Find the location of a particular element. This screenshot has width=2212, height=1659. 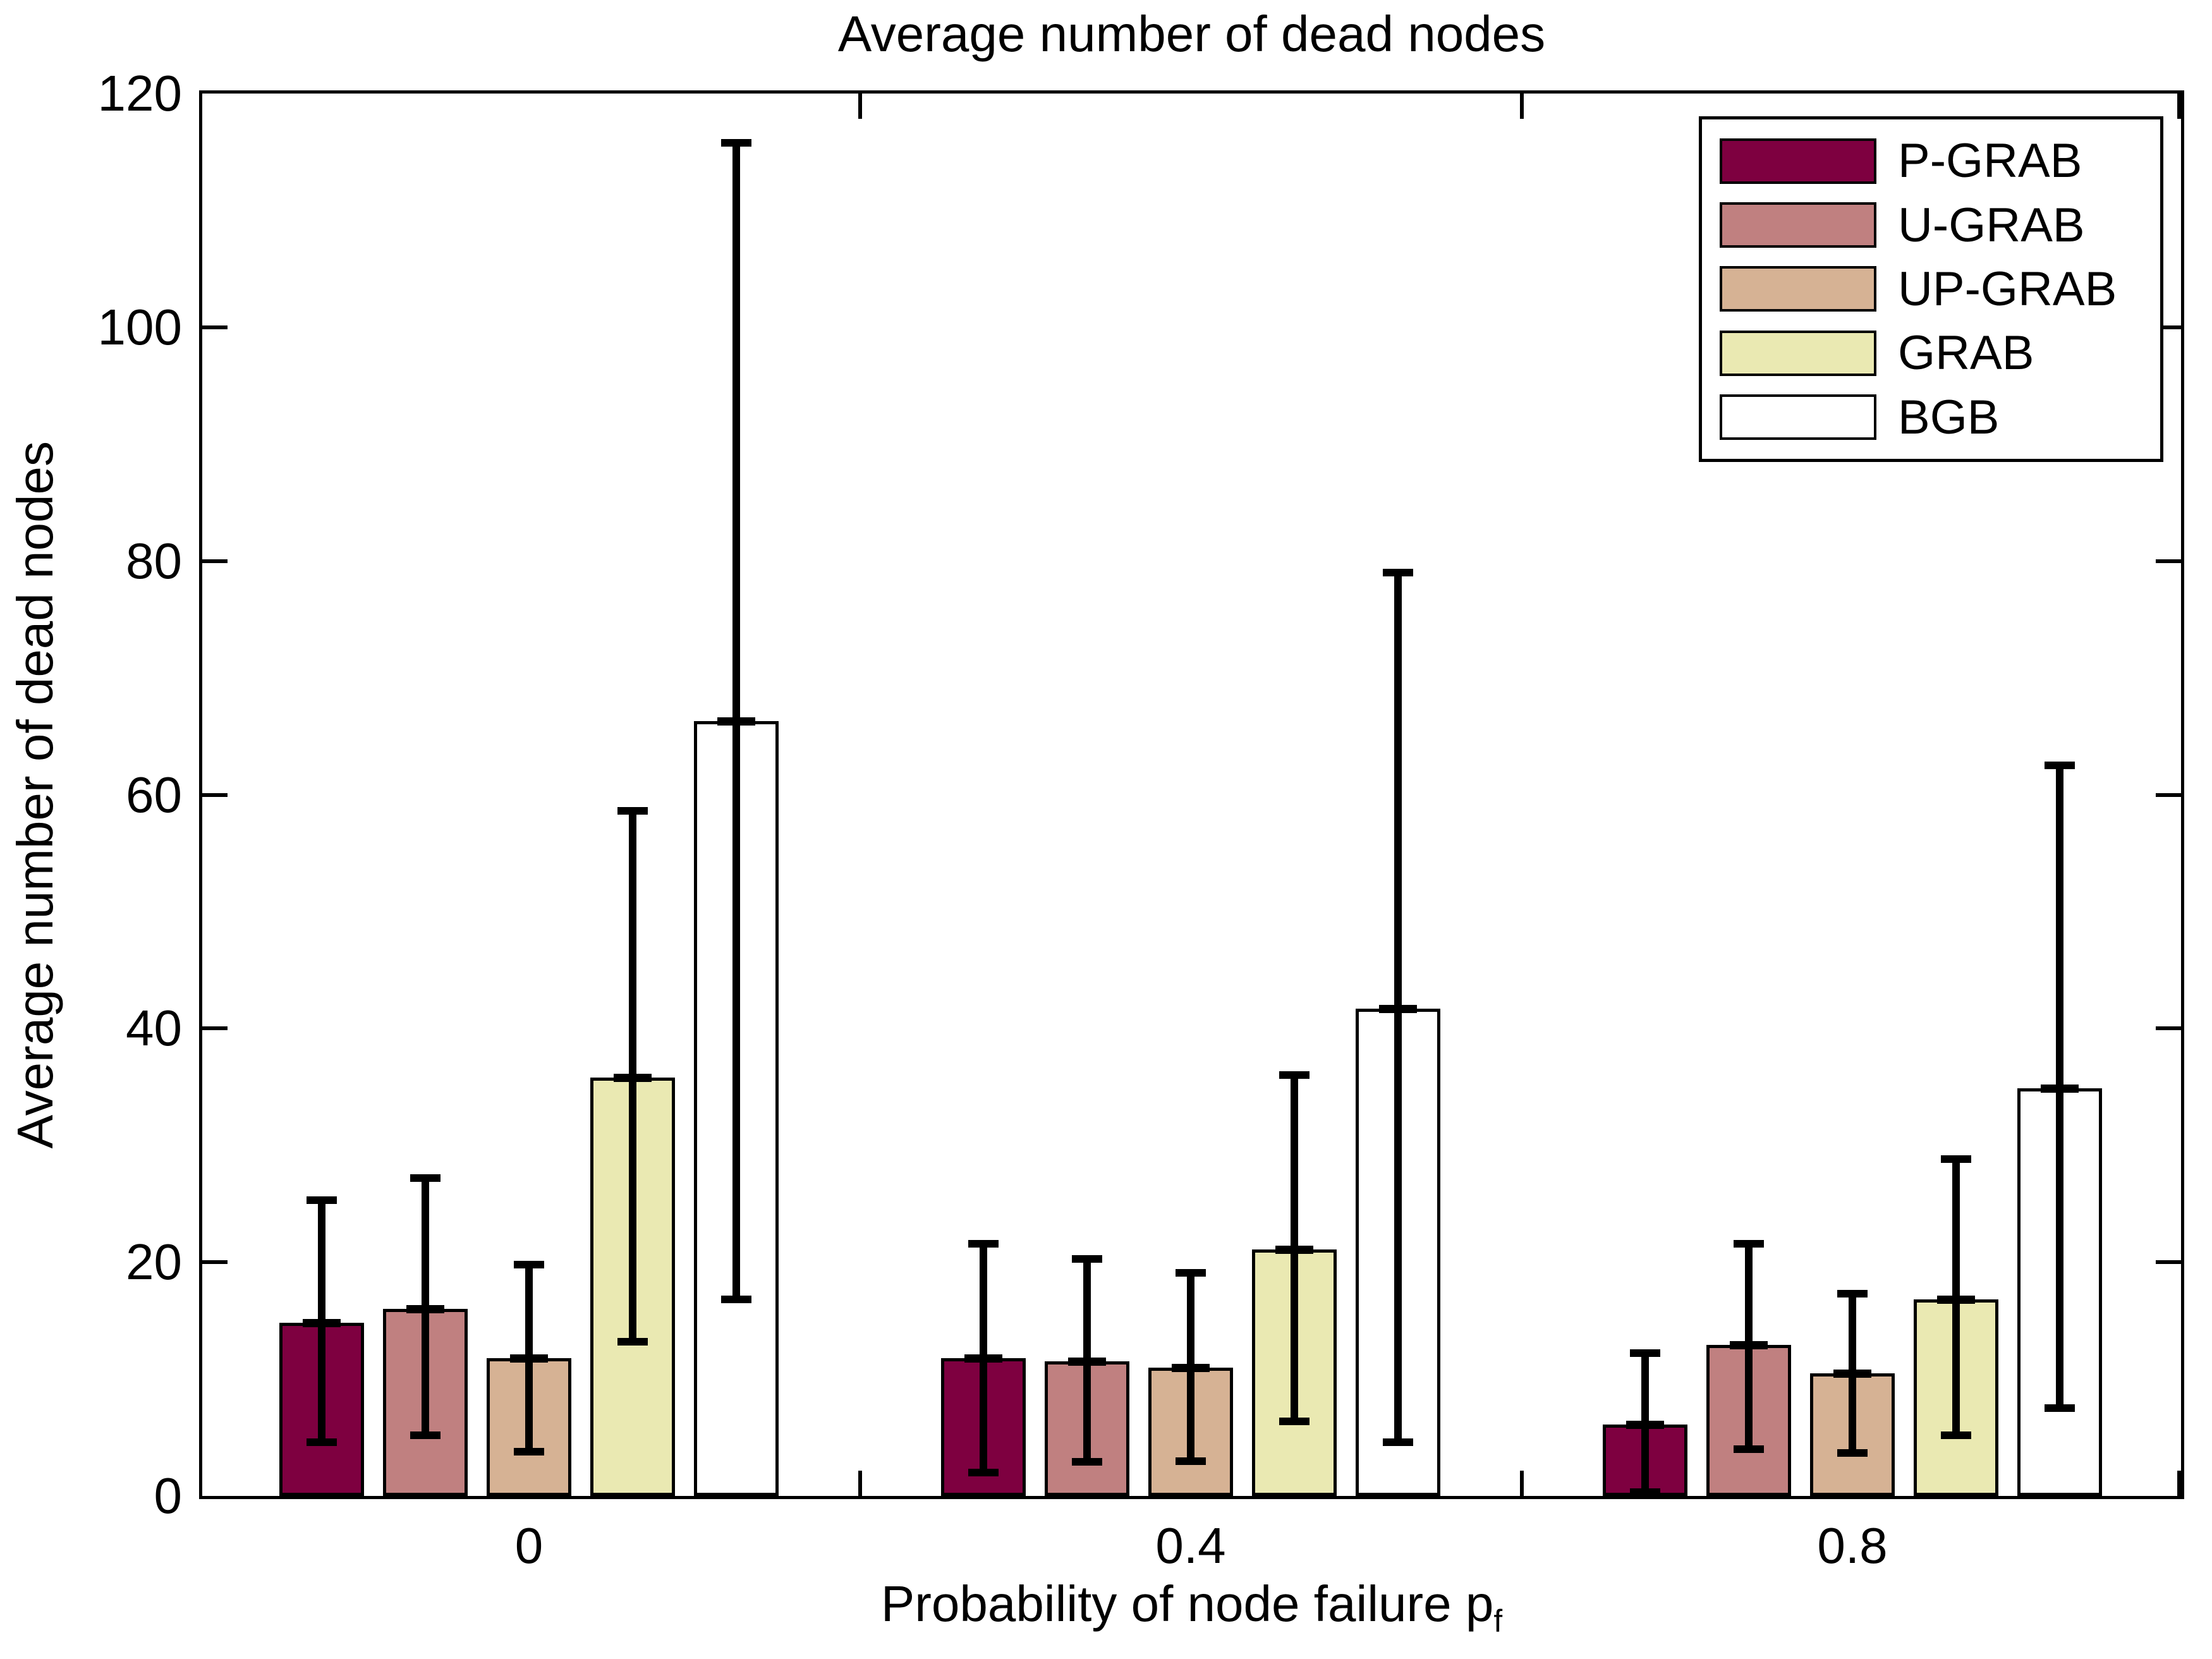

x-axis-label-subscript: f is located at coordinates (1498, 1621).